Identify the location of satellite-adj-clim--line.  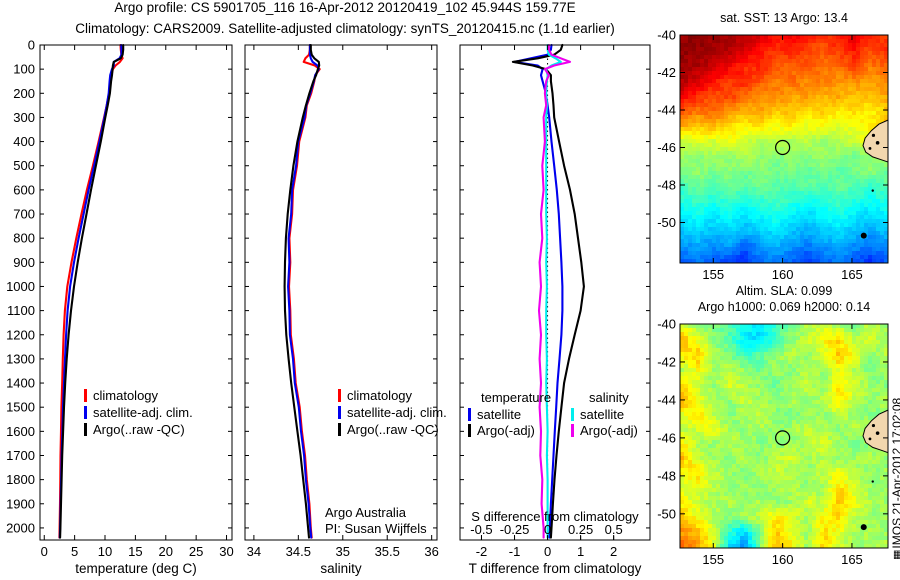
(303, 291).